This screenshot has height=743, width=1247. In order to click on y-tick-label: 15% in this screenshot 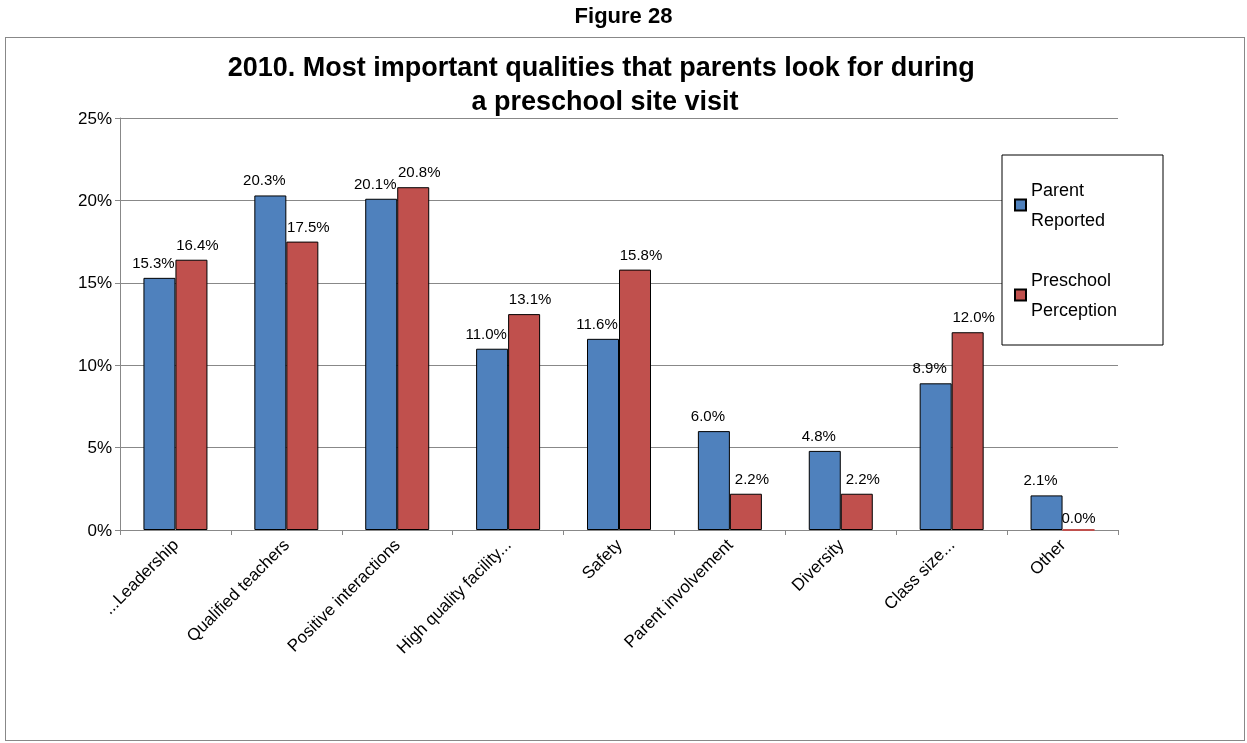, I will do `click(94, 283)`.